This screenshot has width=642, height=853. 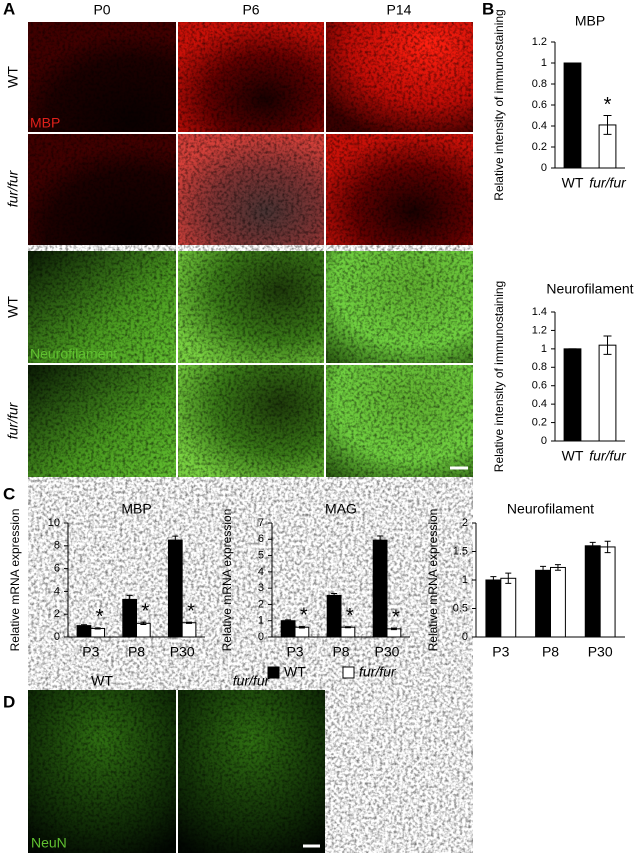 I want to click on y-tick-label: 3, so click(x=261, y=588).